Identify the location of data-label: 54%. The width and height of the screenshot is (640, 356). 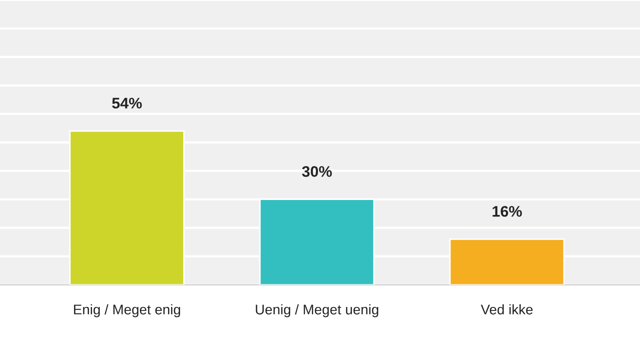
(127, 103).